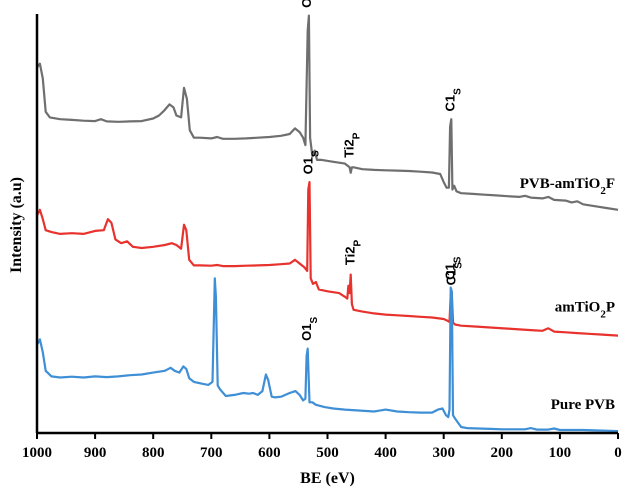  What do you see at coordinates (453, 268) in the screenshot?
I see `peak-label-8: C1S` at bounding box center [453, 268].